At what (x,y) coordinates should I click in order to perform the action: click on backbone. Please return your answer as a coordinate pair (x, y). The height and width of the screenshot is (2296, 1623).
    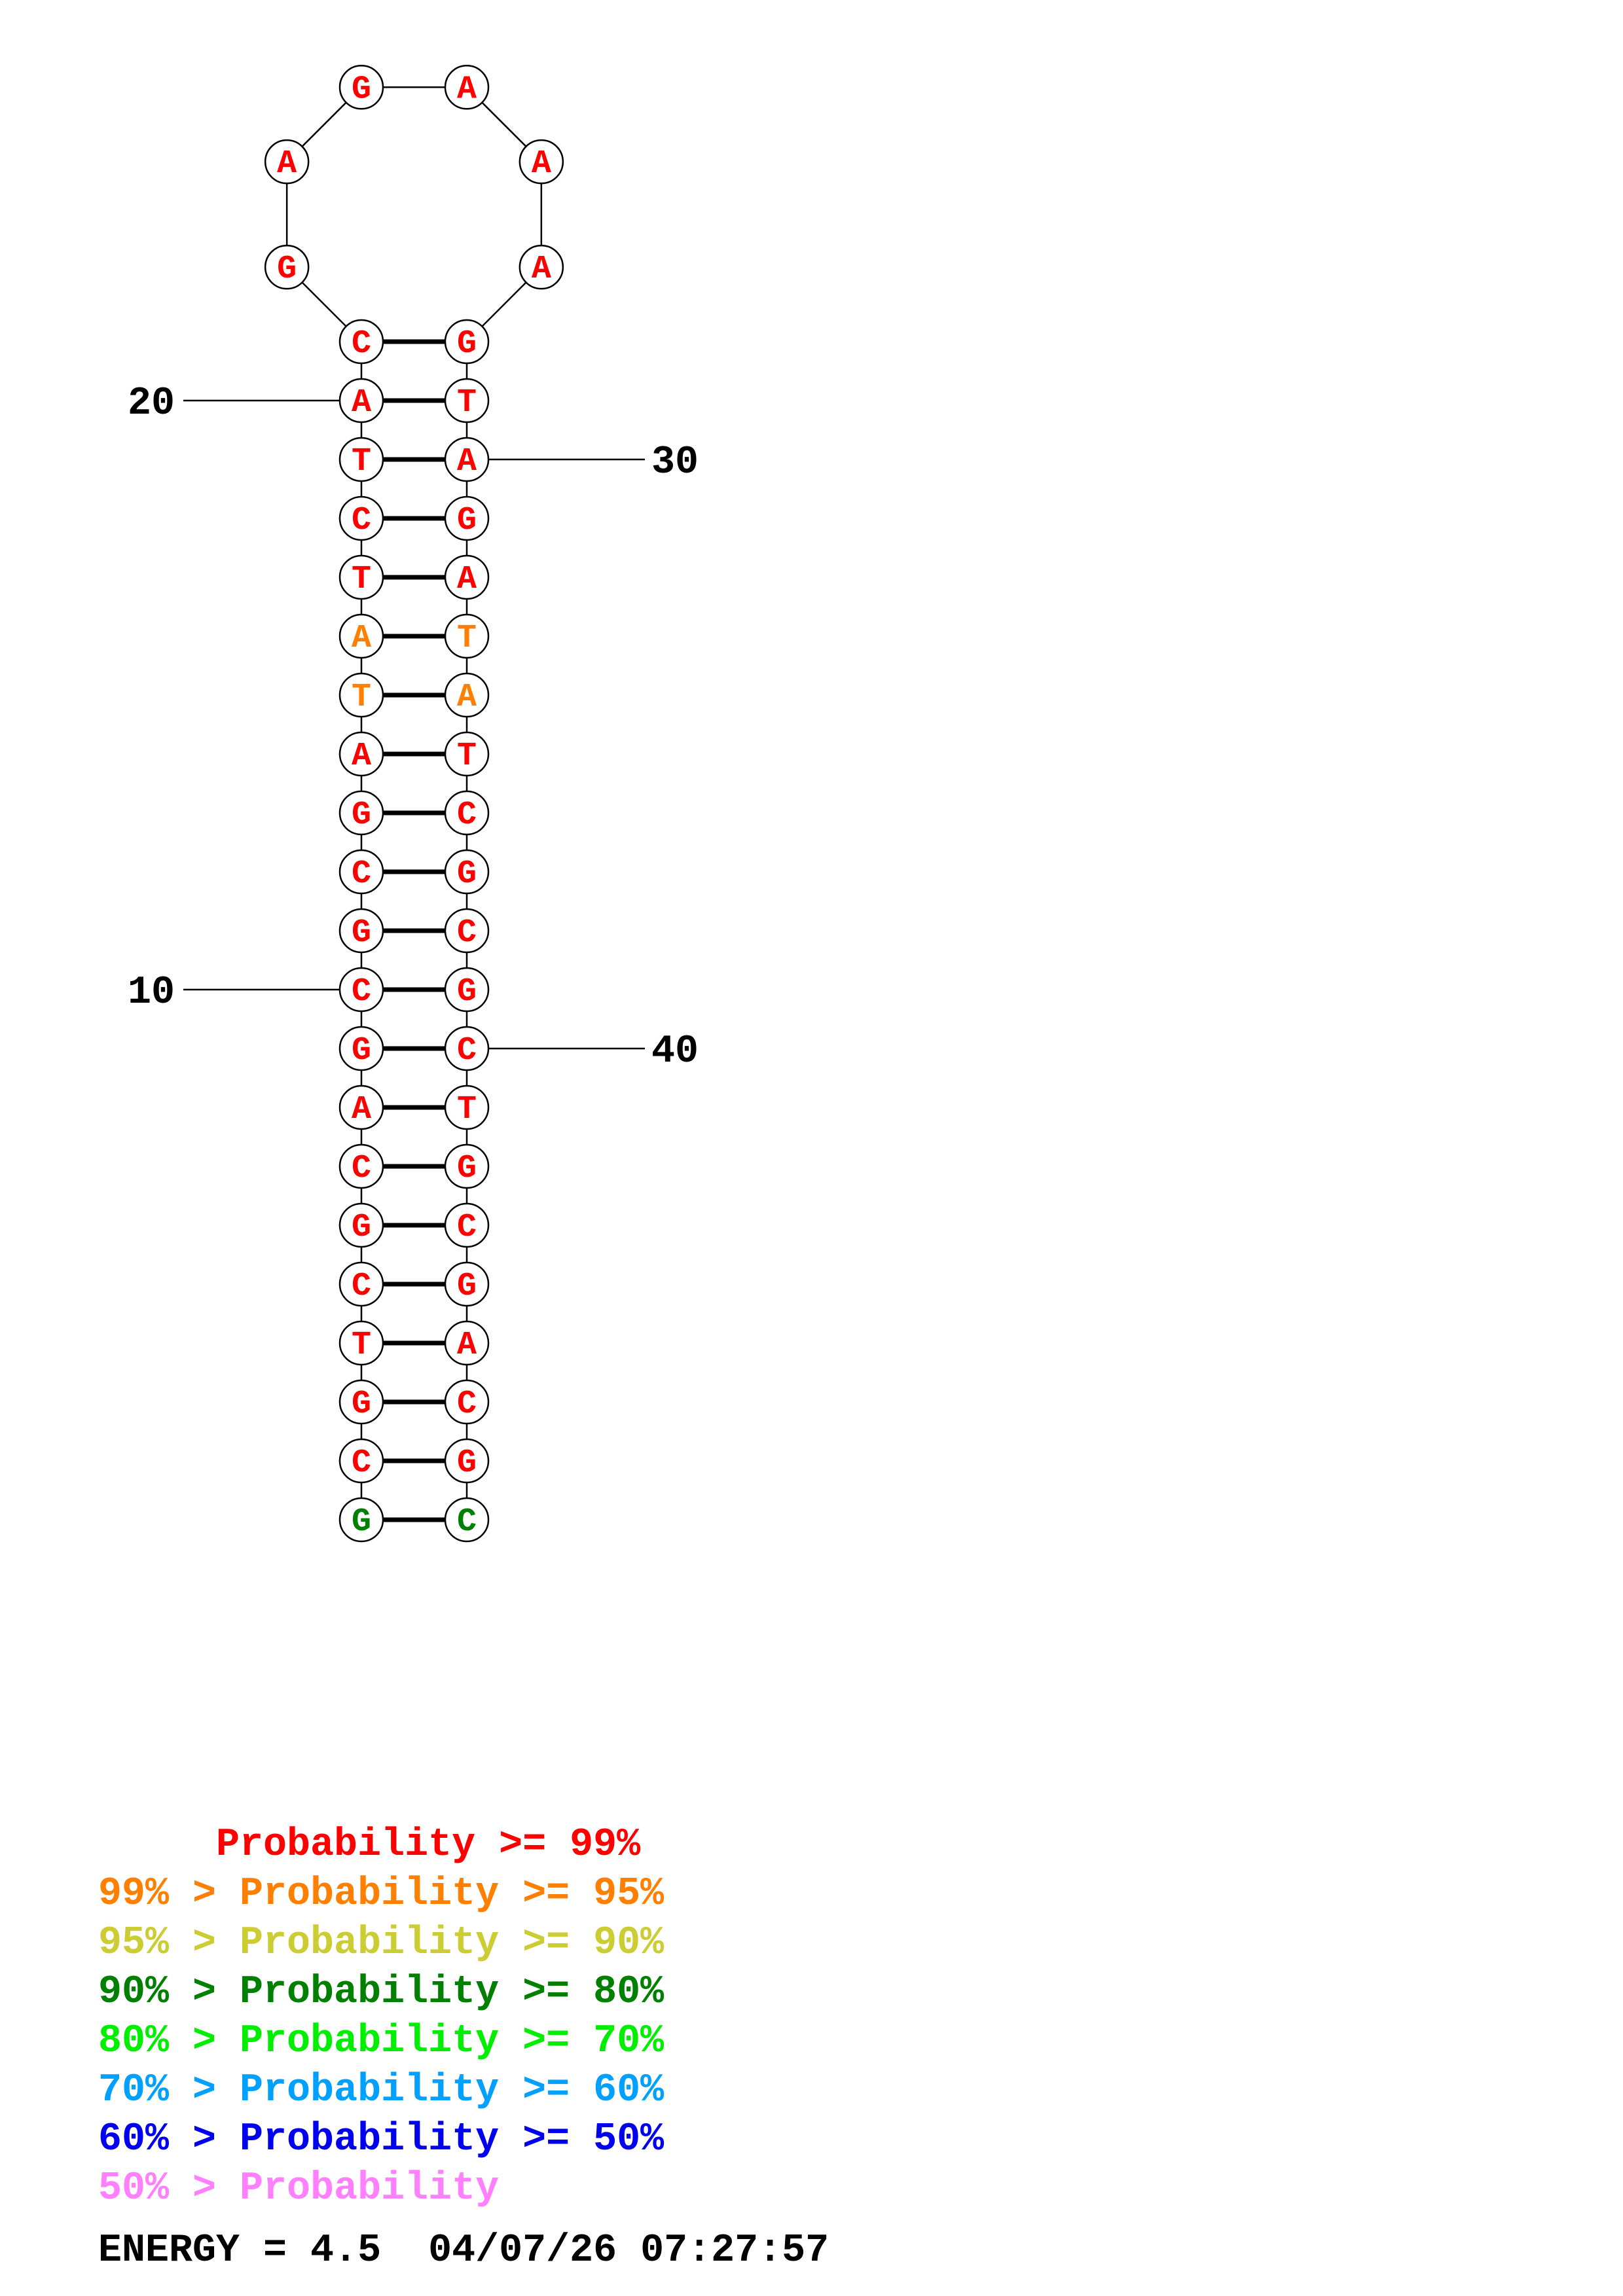
    Looking at the image, I should click on (414, 803).